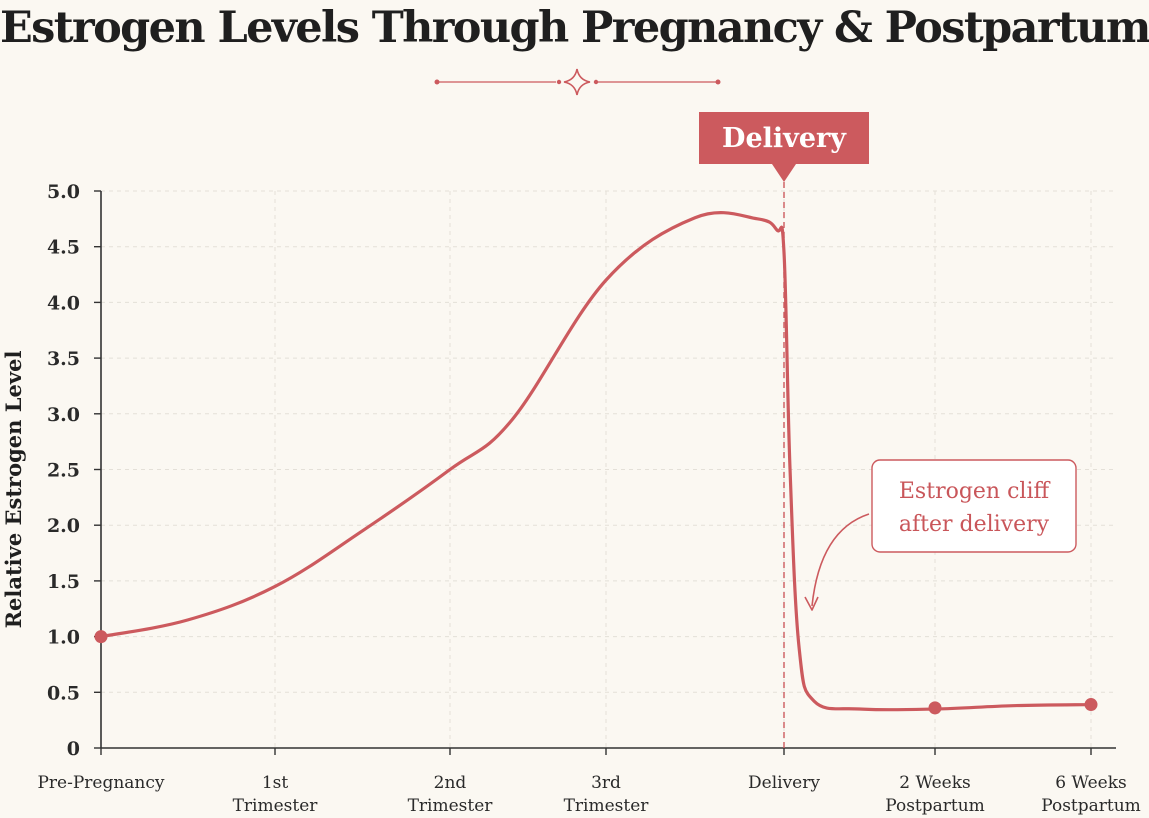 Image resolution: width=1149 pixels, height=818 pixels. I want to click on x-tick-label: 1st Trimester, so click(276, 794).